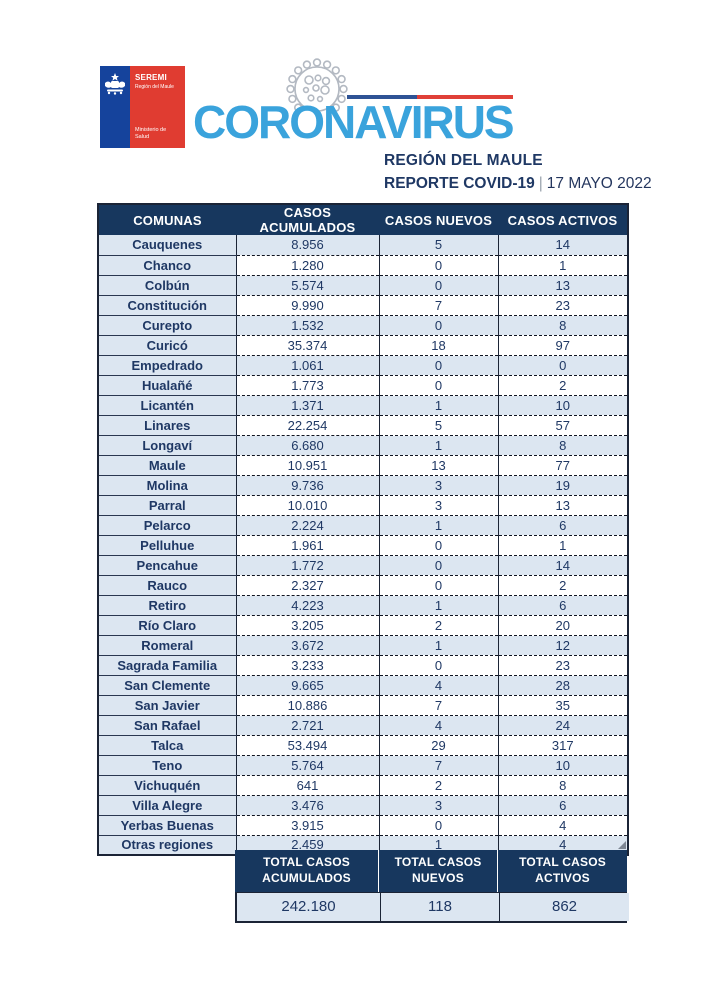 This screenshot has height=994, width=712. I want to click on comuna-cell: Curicó, so click(167, 345).